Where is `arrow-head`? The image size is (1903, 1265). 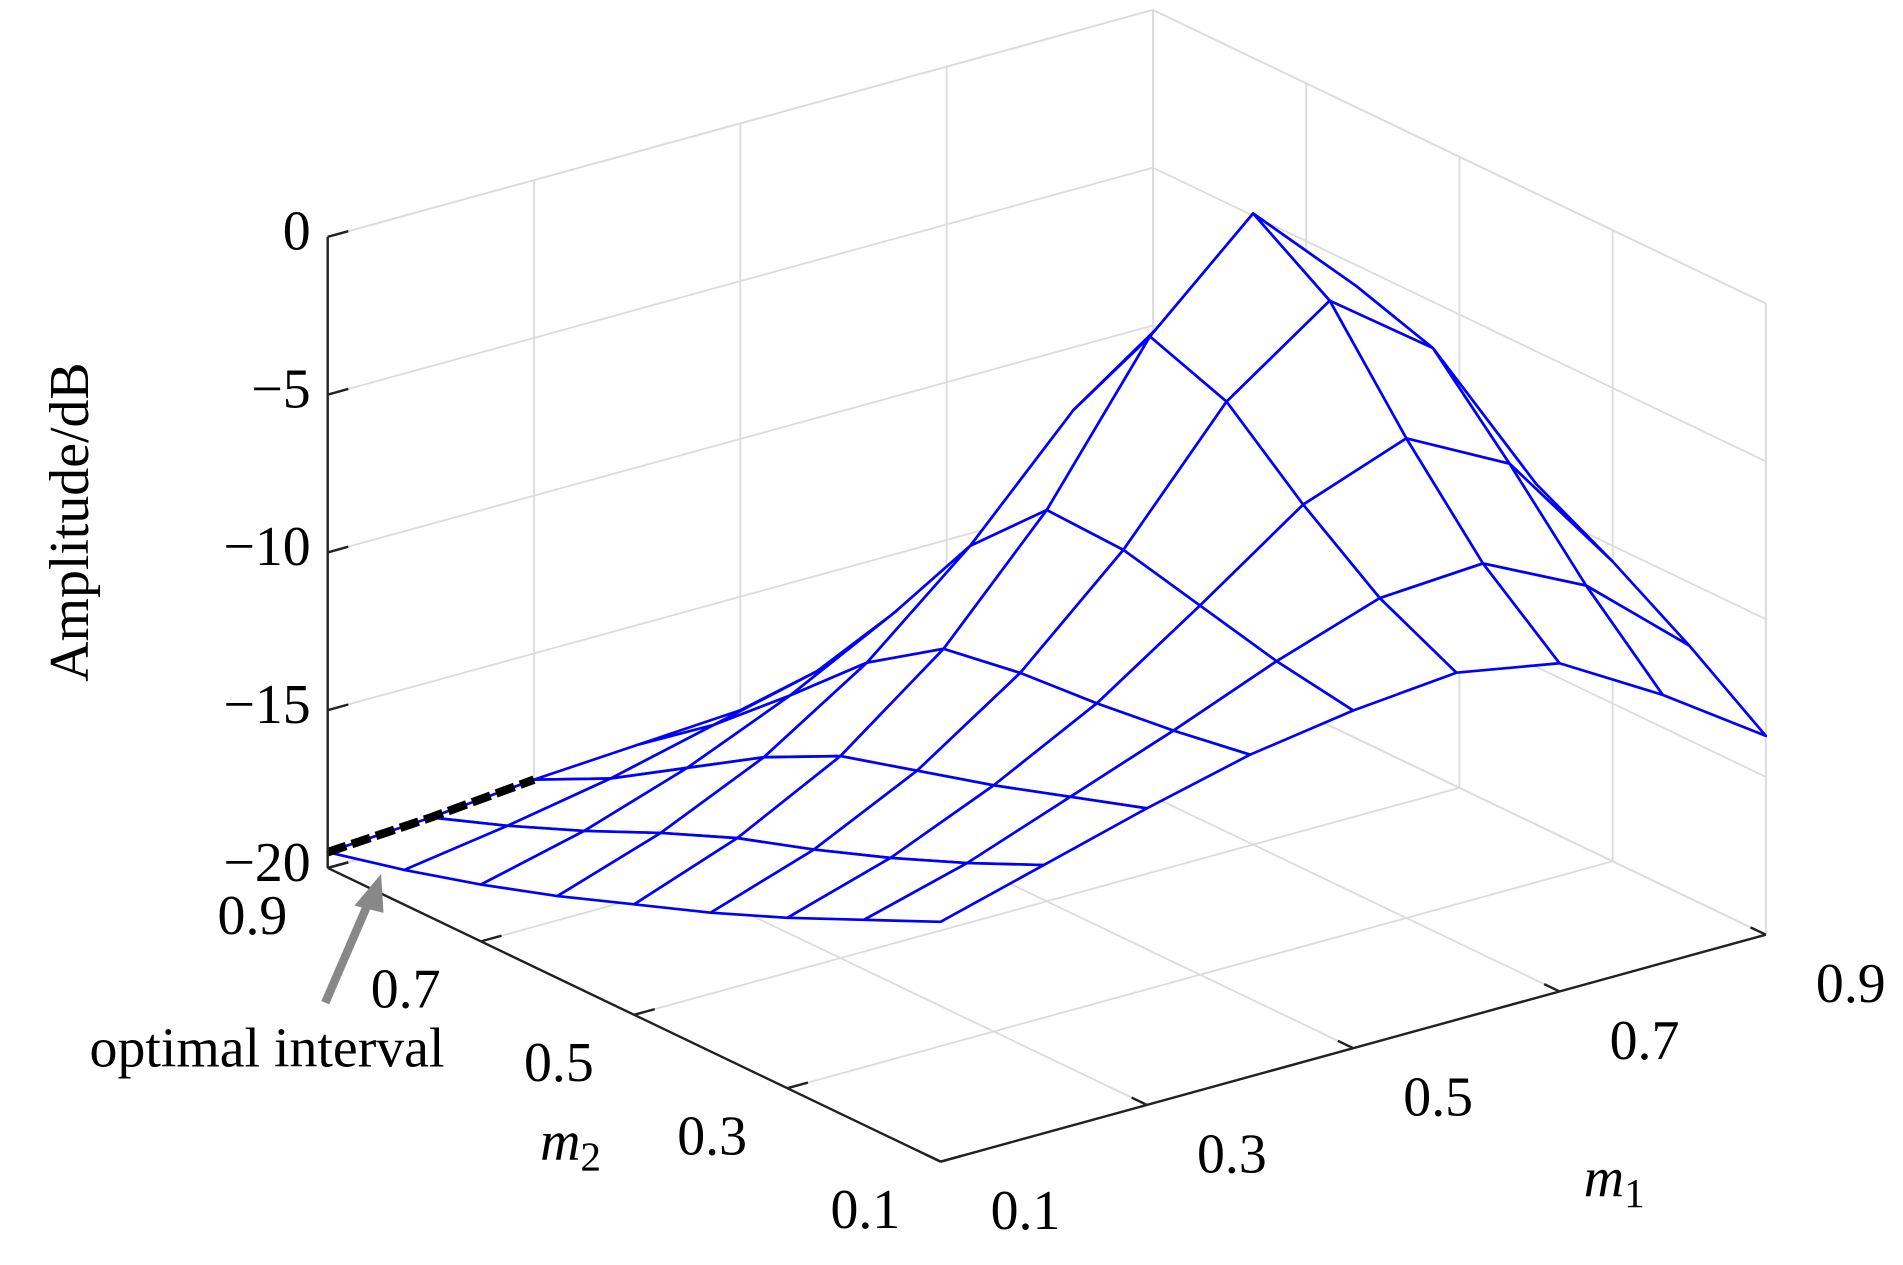 arrow-head is located at coordinates (369, 893).